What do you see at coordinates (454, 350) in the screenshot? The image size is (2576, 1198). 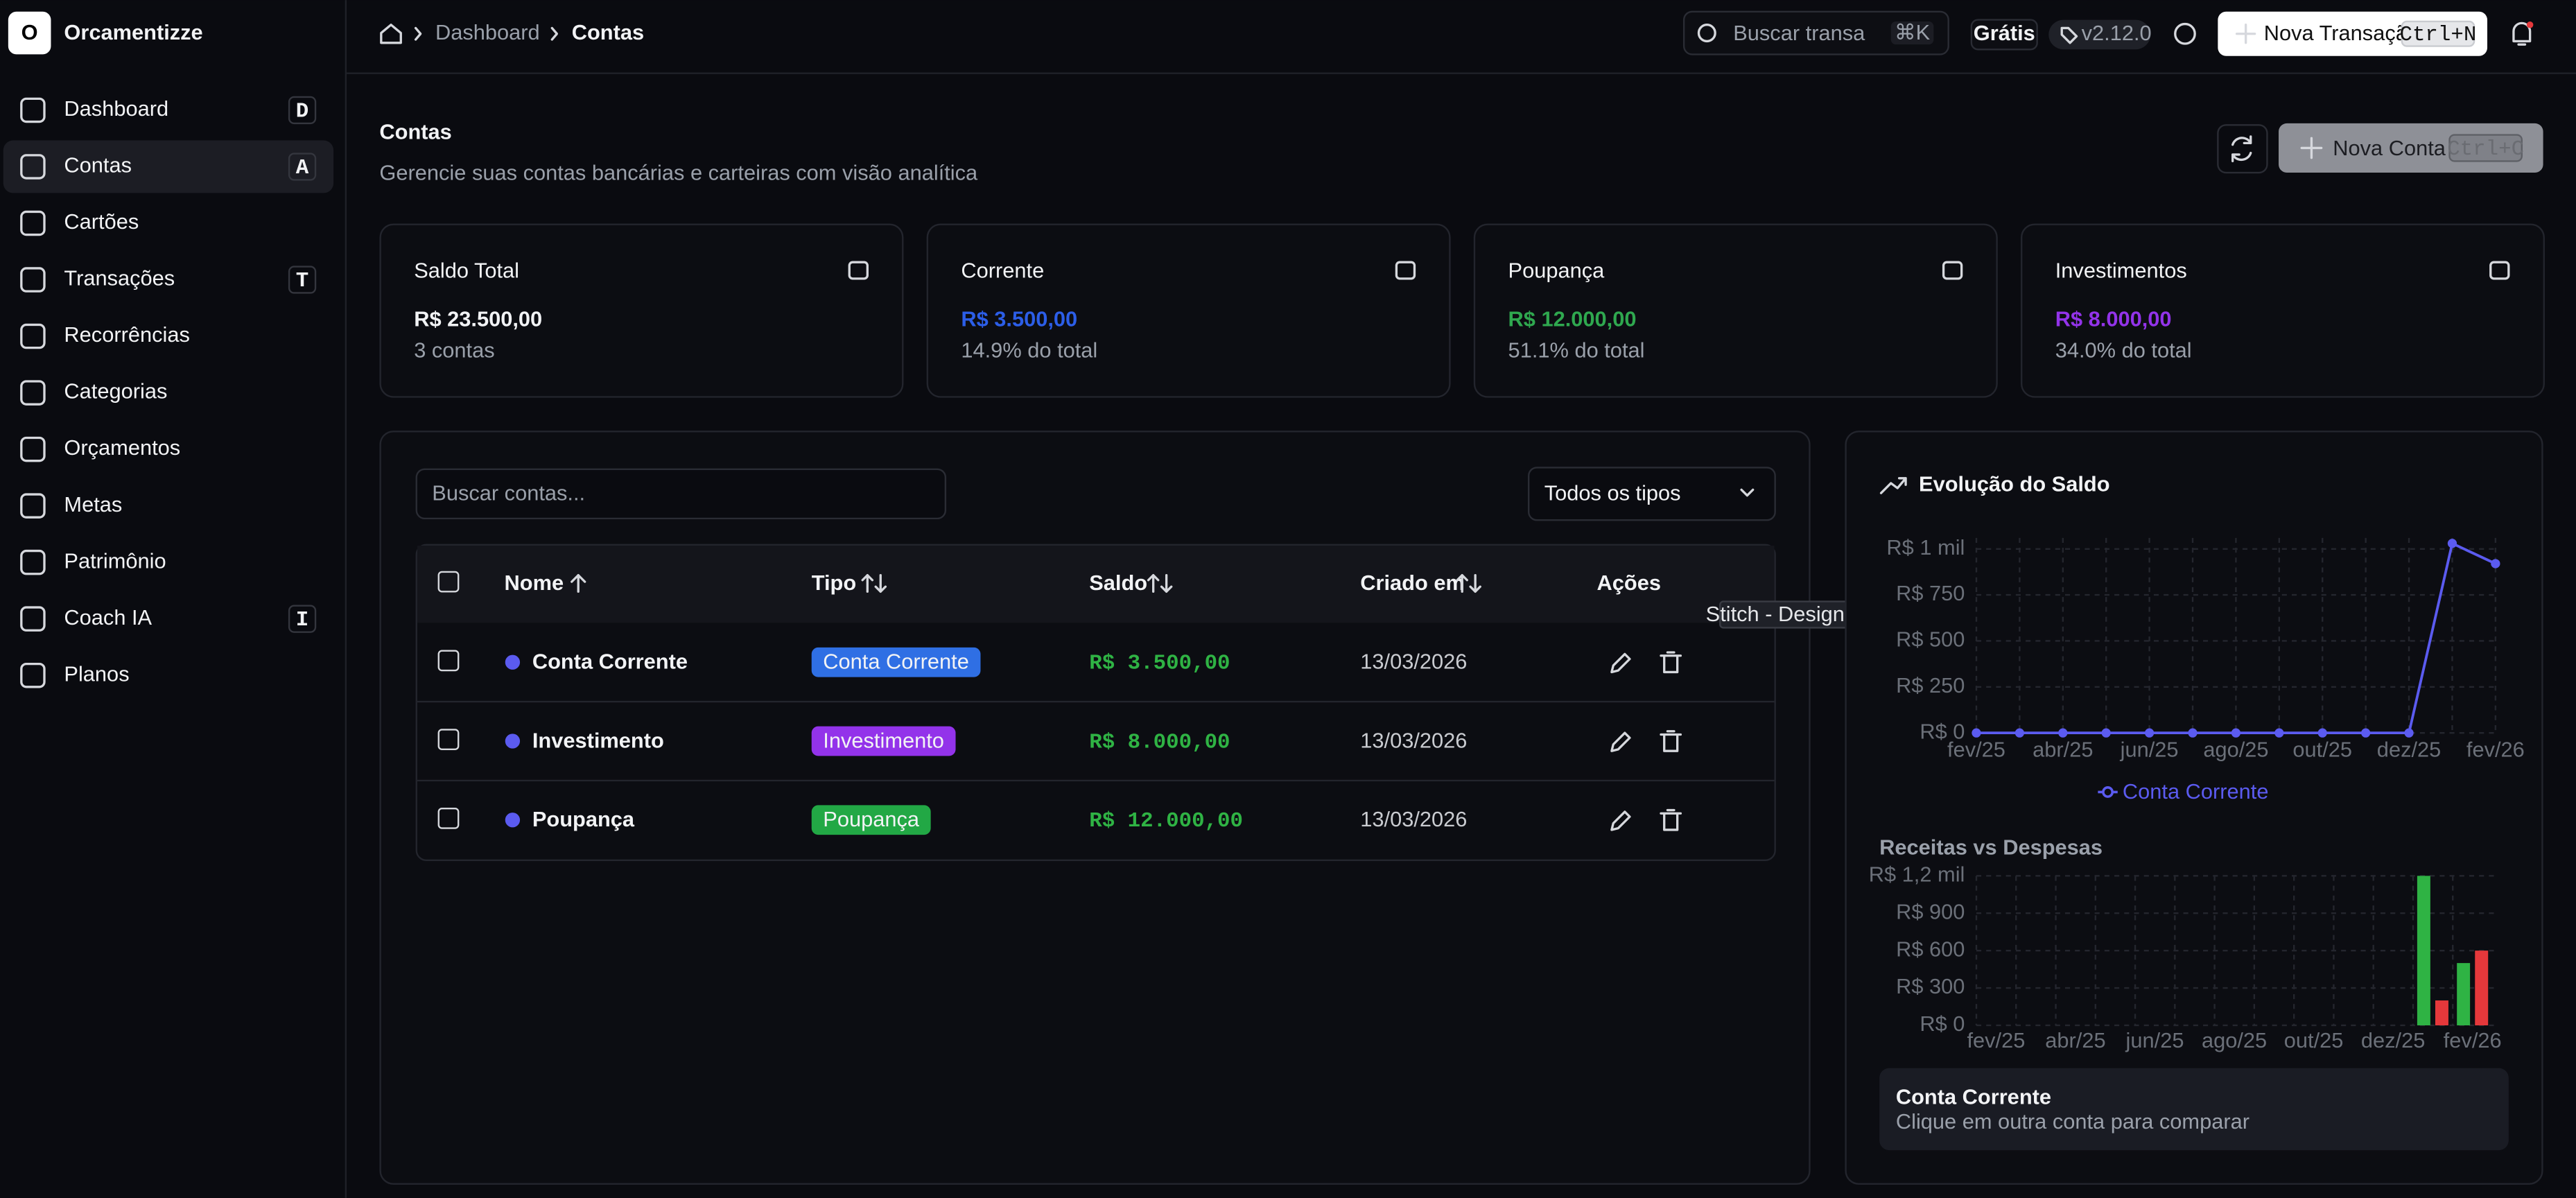 I see `card-note: 3 contas` at bounding box center [454, 350].